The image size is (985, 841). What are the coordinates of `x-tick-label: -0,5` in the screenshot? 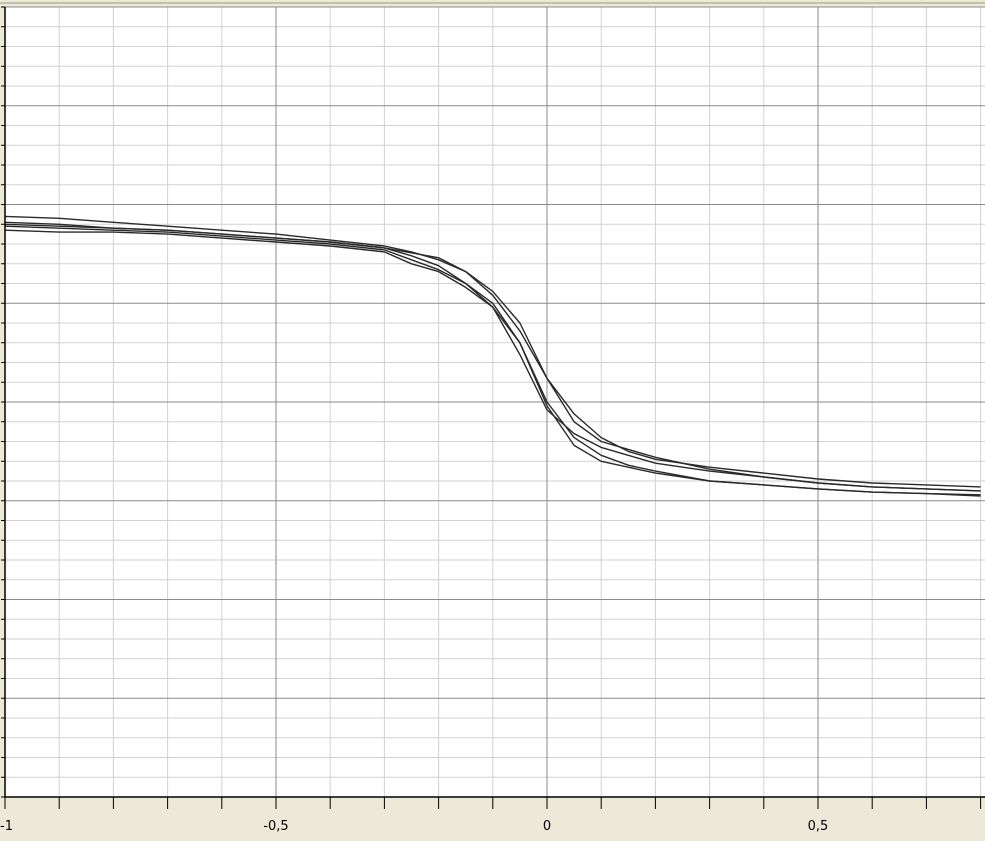 It's located at (275, 826).